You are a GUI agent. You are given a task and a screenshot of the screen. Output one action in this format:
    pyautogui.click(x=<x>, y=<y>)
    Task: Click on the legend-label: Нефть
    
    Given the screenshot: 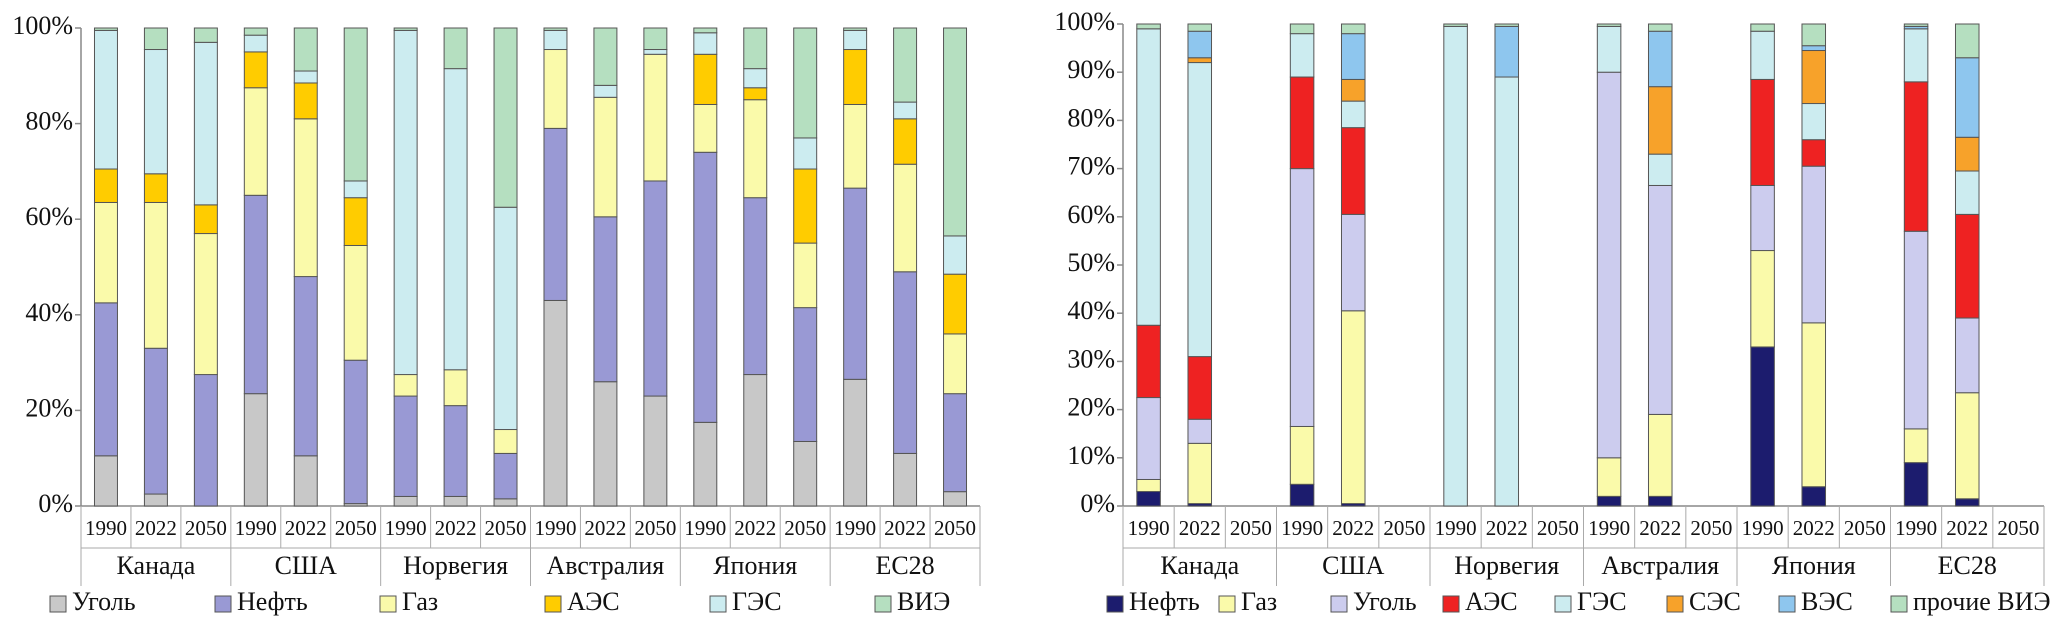 What is the action you would take?
    pyautogui.click(x=272, y=601)
    